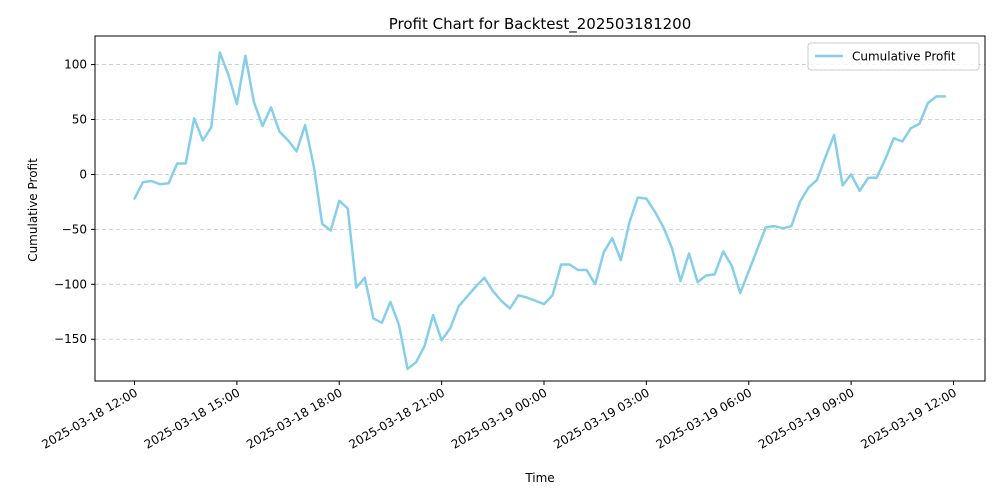 This screenshot has height=500, width=1000. I want to click on x-axis-title: Time, so click(539, 478).